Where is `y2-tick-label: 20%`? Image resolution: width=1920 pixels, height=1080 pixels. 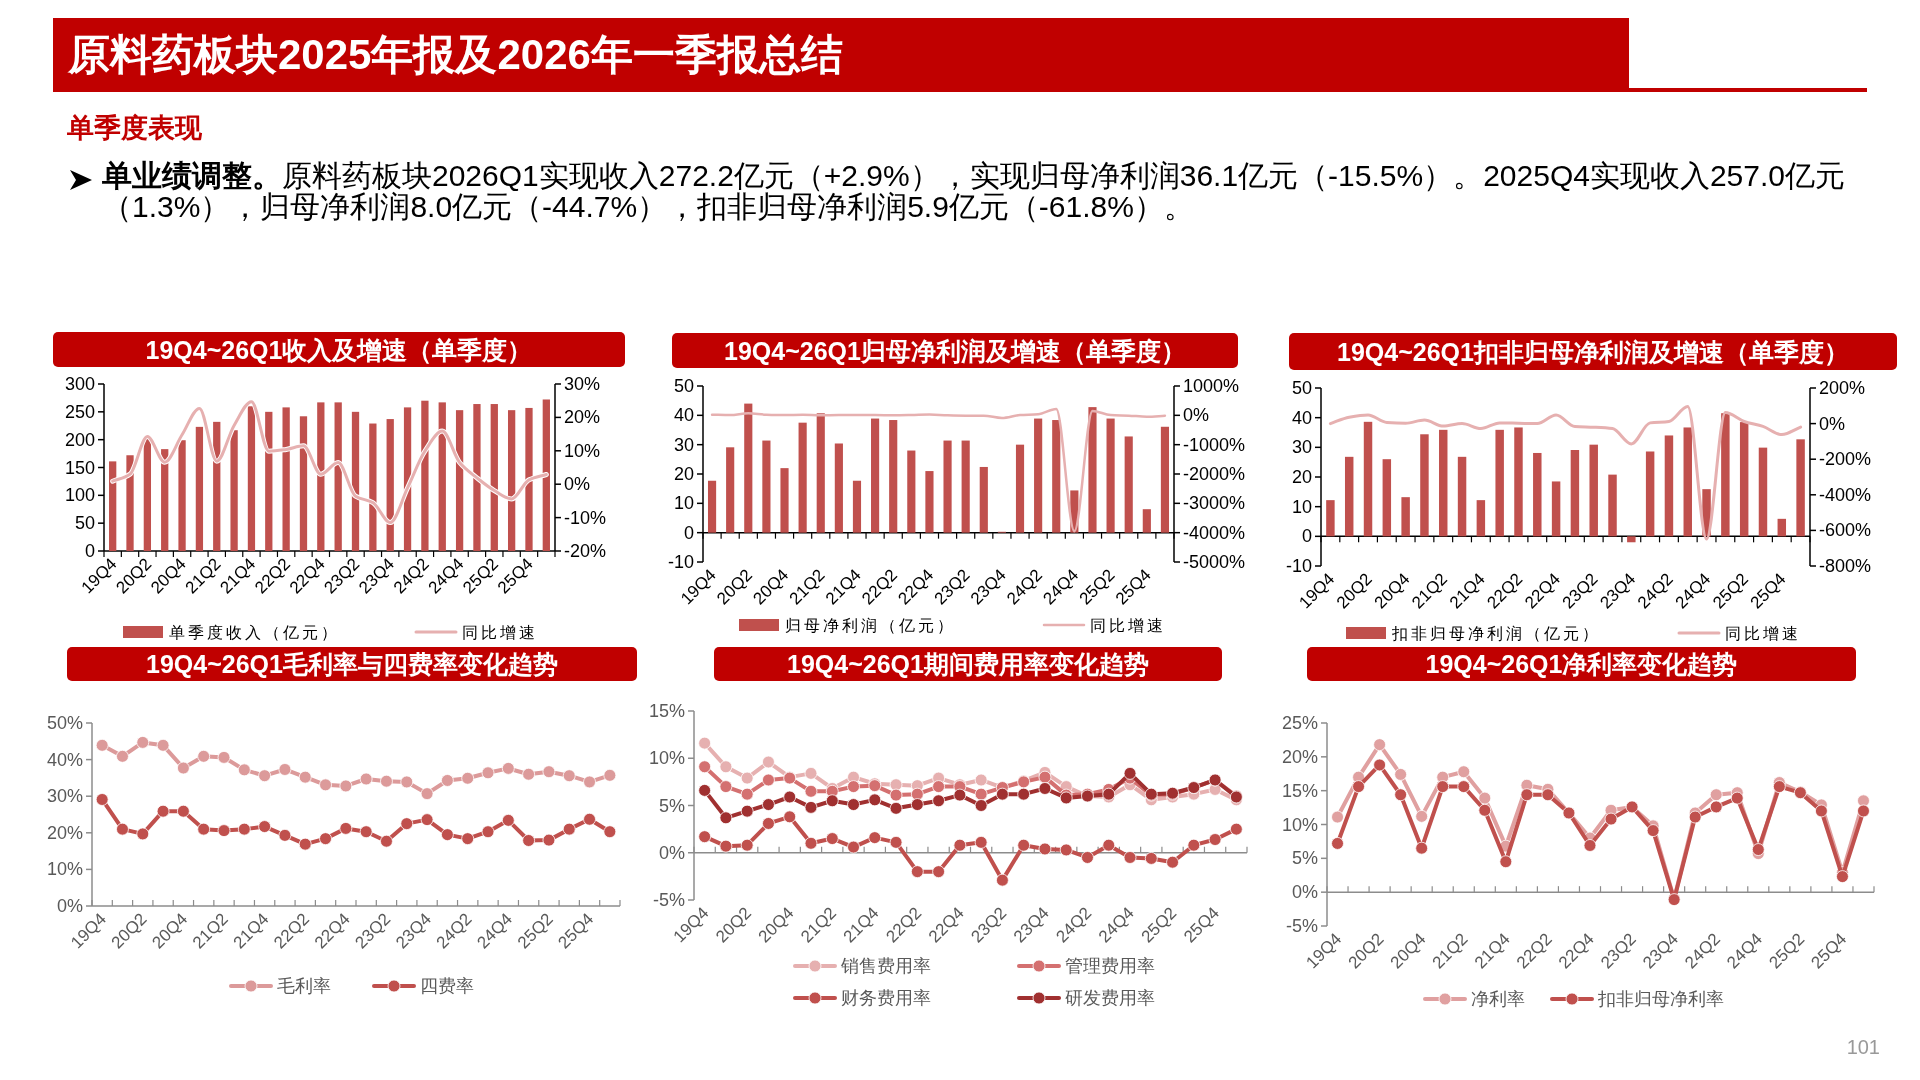 y2-tick-label: 20% is located at coordinates (582, 417).